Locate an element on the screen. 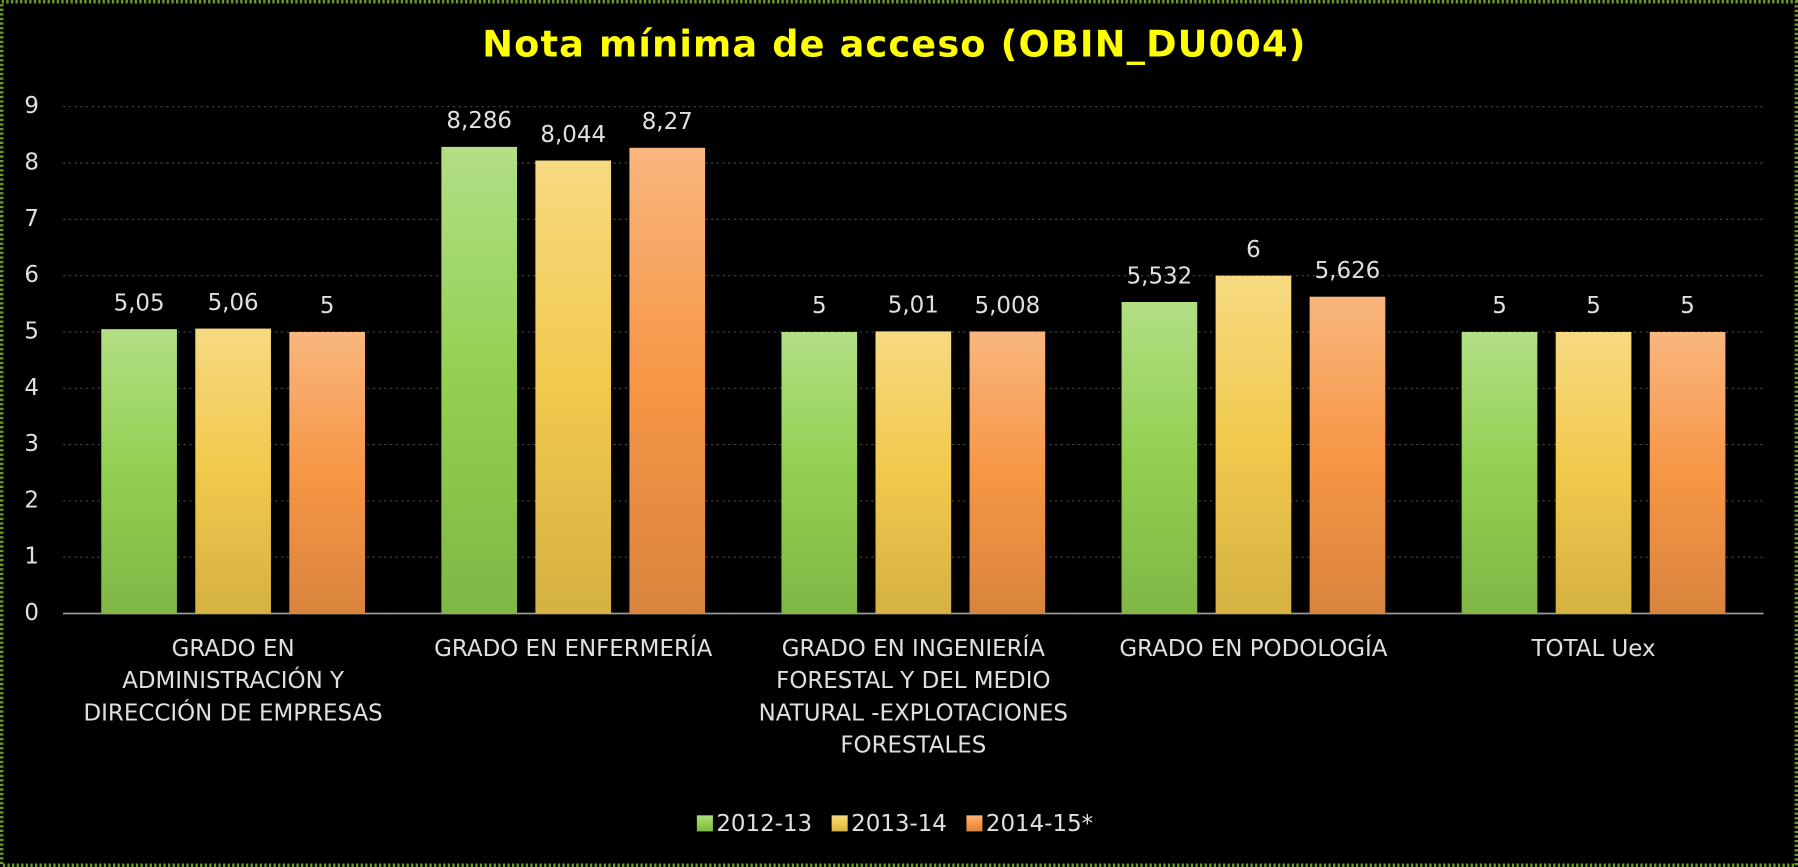 The image size is (1798, 867). data-label: 5,532 is located at coordinates (1160, 276).